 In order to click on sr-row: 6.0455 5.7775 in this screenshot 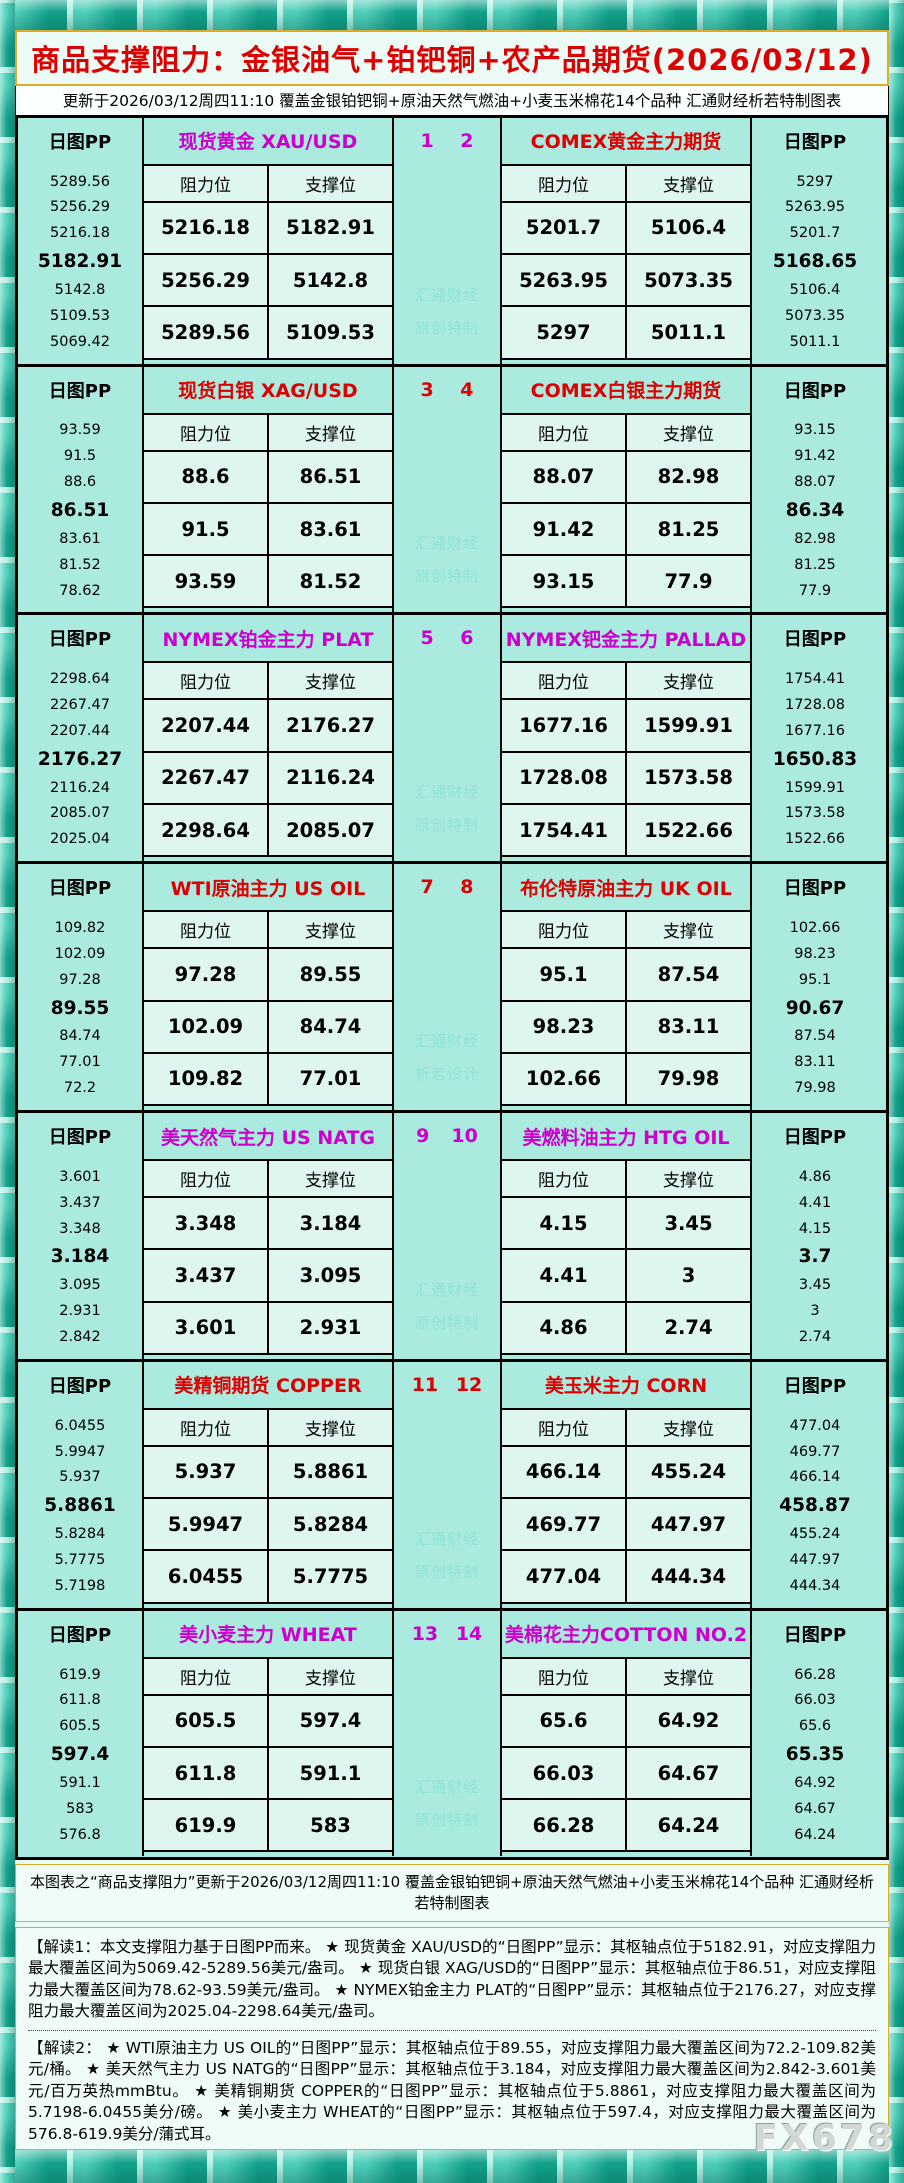, I will do `click(268, 1576)`.